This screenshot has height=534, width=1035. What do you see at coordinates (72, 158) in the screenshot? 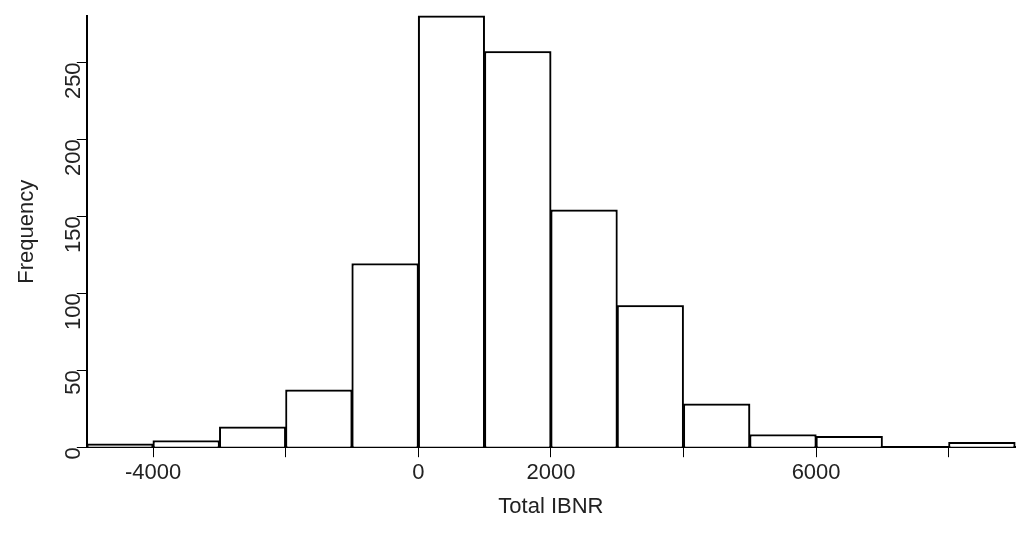
I see `y-tick-label: 200` at bounding box center [72, 158].